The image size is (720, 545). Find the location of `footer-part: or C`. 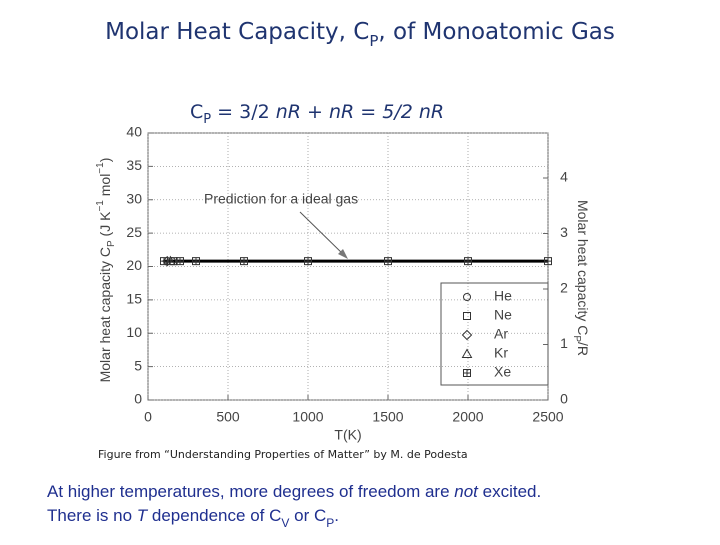

footer-part: or C is located at coordinates (307, 515).